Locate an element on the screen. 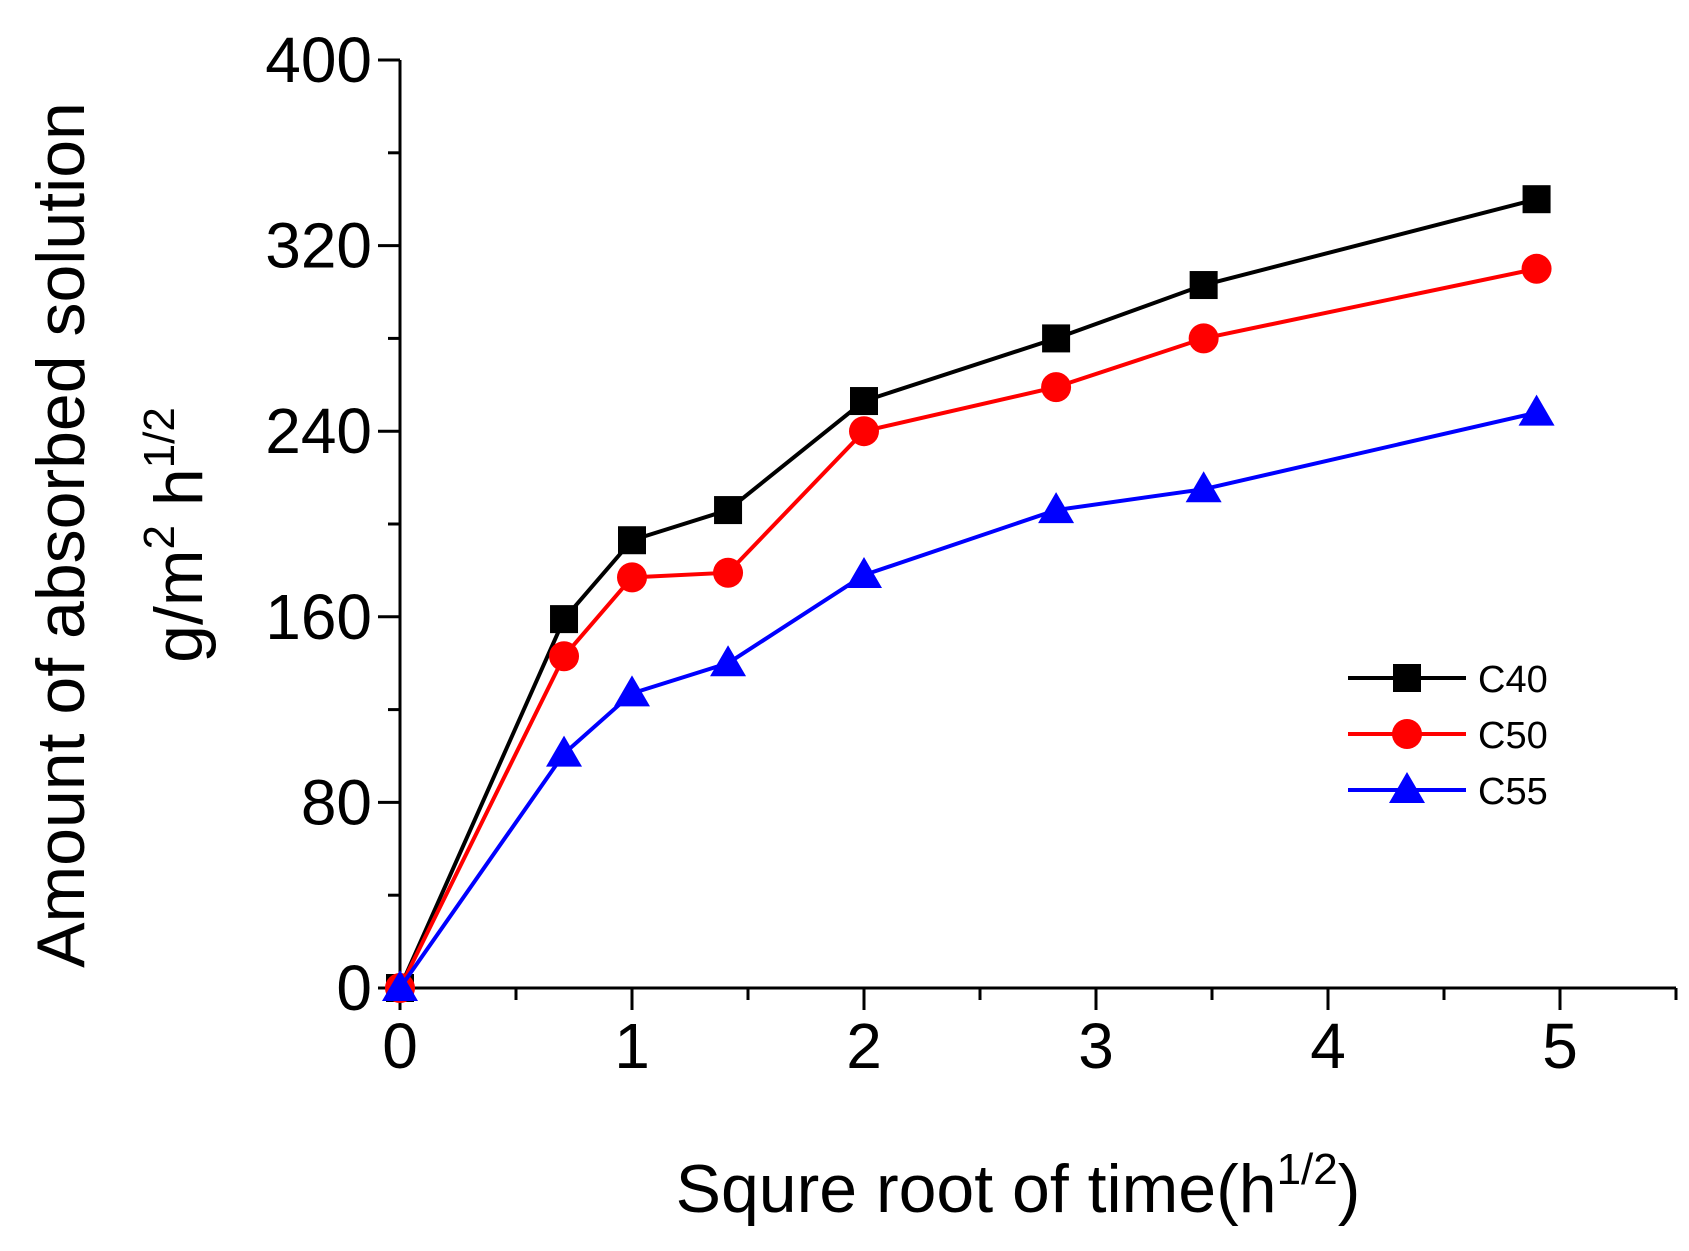 The width and height of the screenshot is (1689, 1251). x-tick-label: 3 is located at coordinates (1096, 1046).